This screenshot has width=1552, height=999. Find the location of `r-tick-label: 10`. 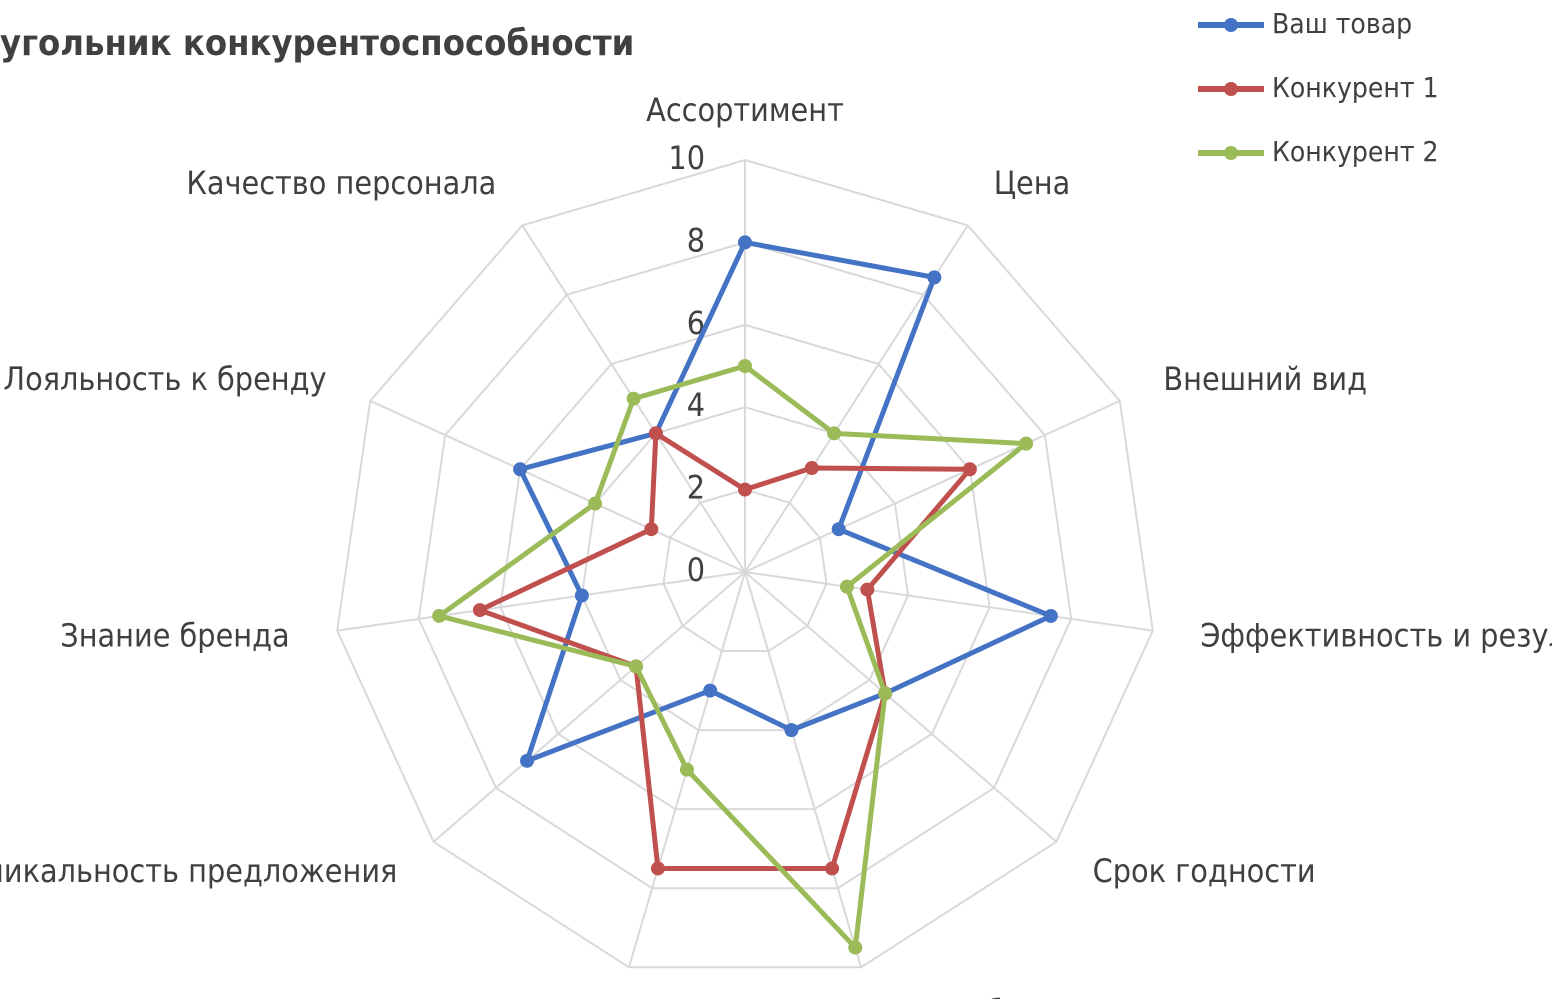

r-tick-label: 10 is located at coordinates (686, 158).